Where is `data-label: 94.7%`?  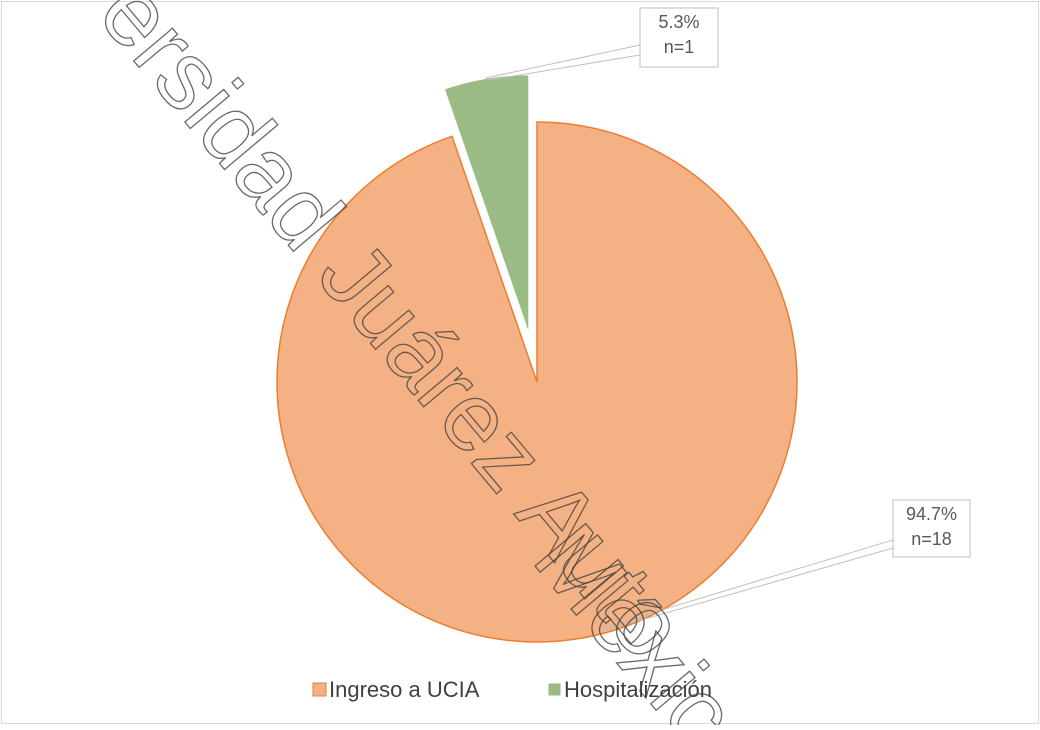
data-label: 94.7% is located at coordinates (931, 514).